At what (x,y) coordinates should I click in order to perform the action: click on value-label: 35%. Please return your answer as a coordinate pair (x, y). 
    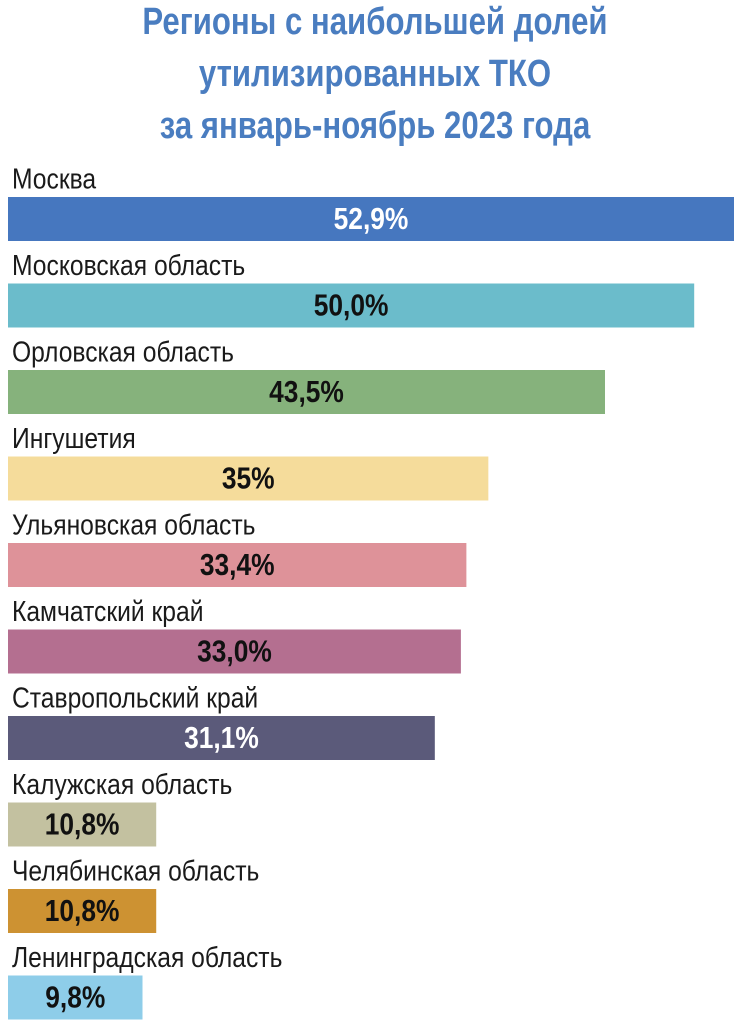
    Looking at the image, I should click on (248, 479).